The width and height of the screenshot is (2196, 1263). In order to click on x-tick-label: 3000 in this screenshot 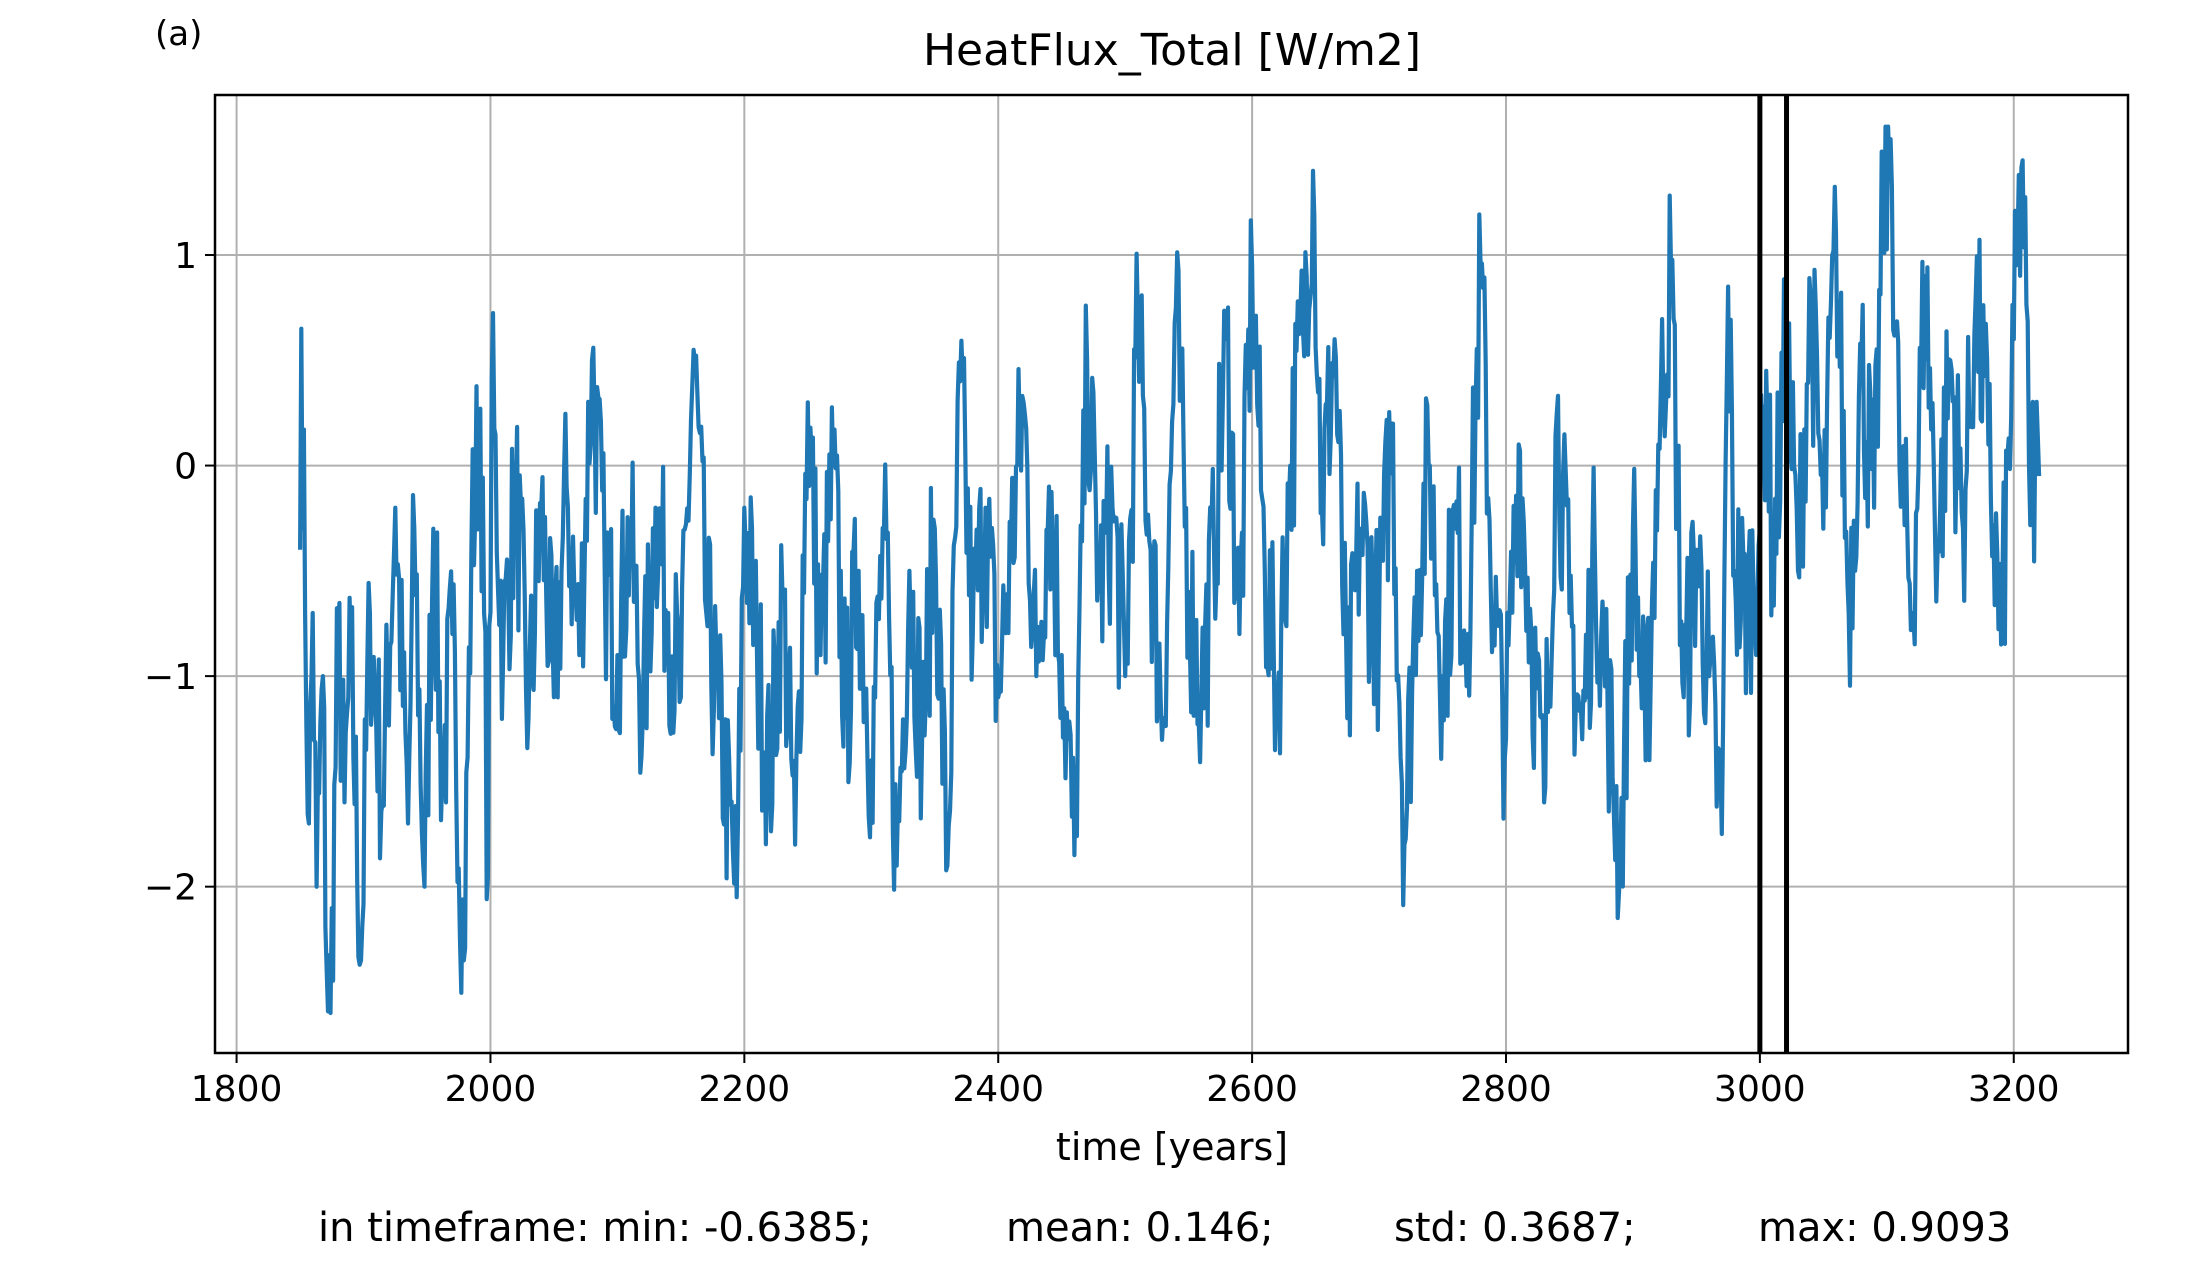, I will do `click(1760, 1089)`.